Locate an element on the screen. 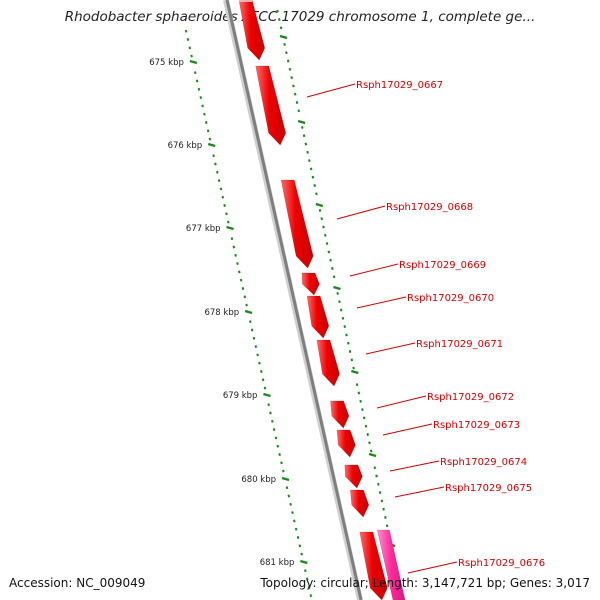  gene-label: Rsph17029_0671 is located at coordinates (459, 344).